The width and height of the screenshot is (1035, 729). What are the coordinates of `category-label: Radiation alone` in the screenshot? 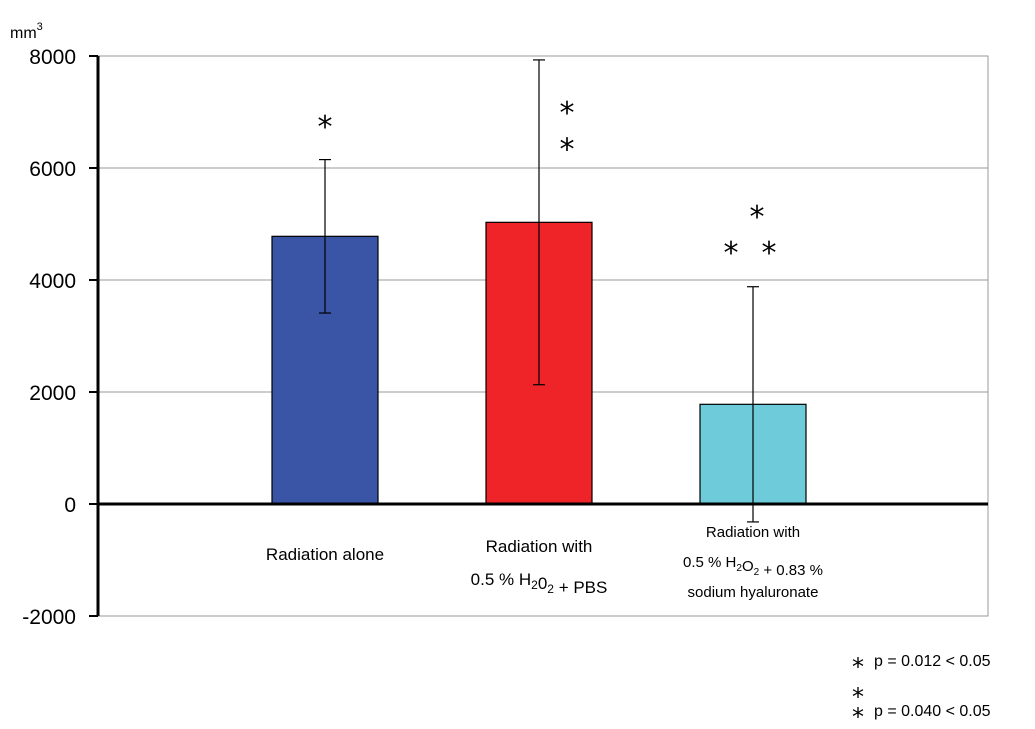 It's located at (325, 554).